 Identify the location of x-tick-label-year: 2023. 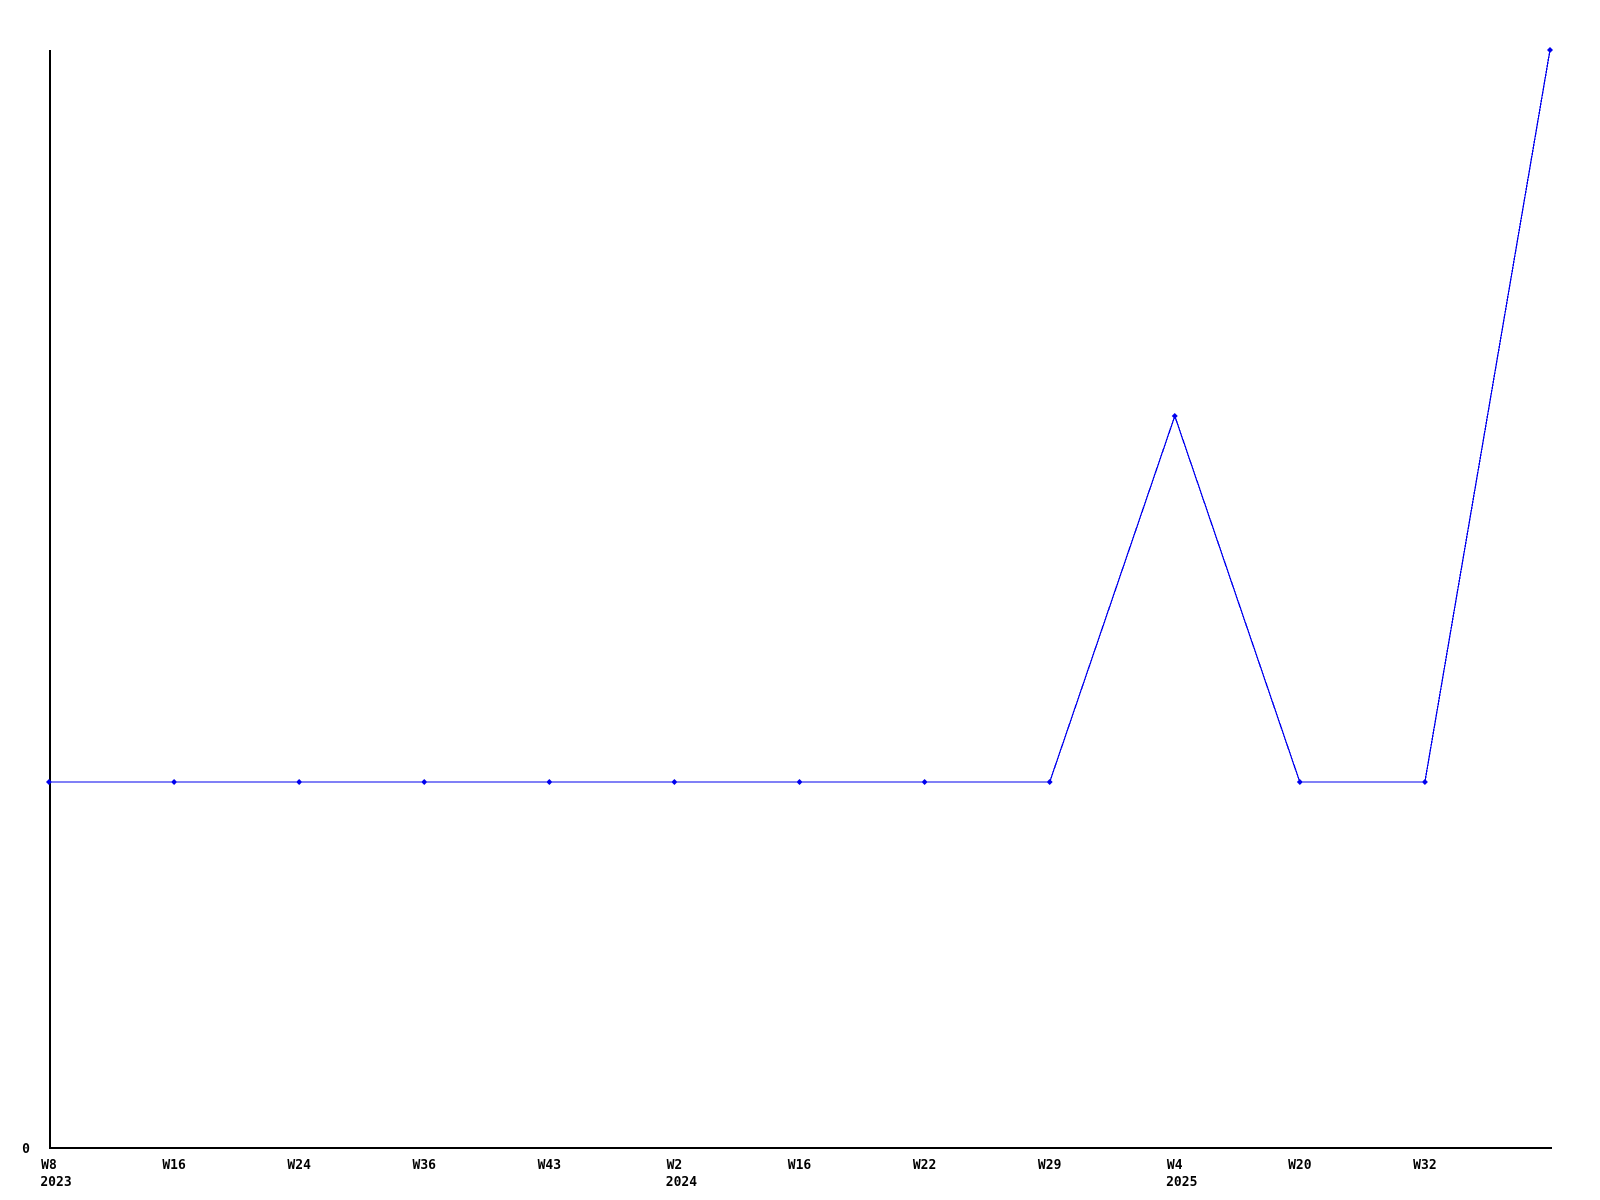
(55, 1182).